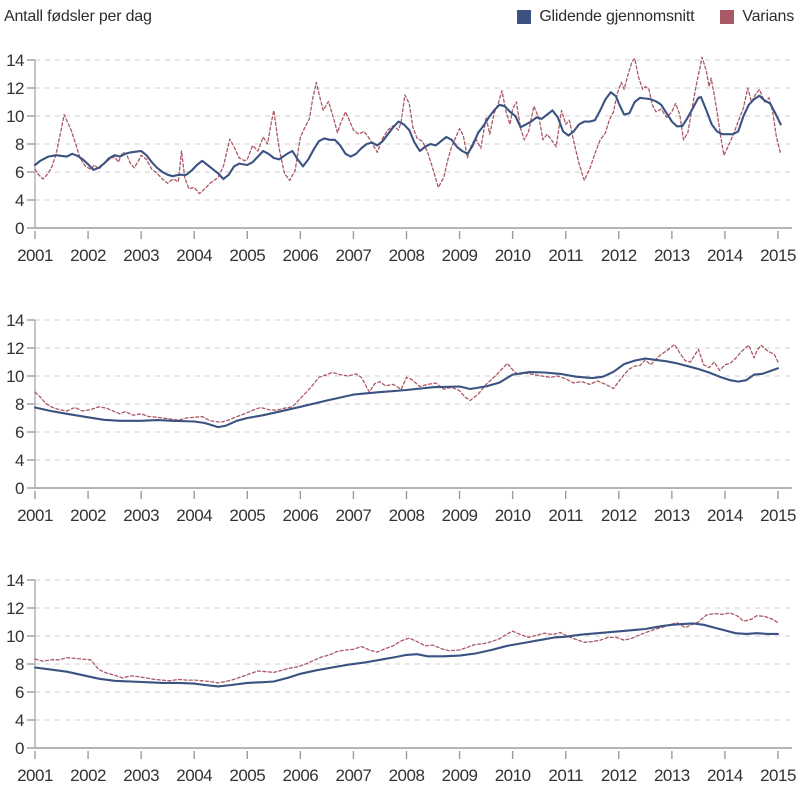 This screenshot has width=800, height=800. I want to click on legend-swatch-variance, so click(727, 17).